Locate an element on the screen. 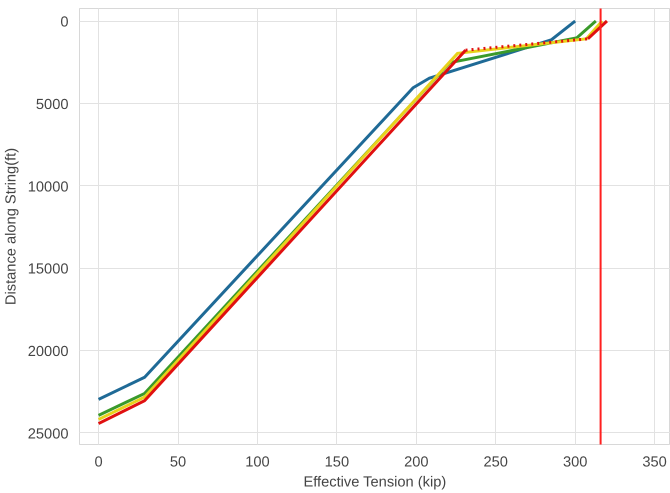 The image size is (670, 493). y-tick-label: 20000 is located at coordinates (48, 352).